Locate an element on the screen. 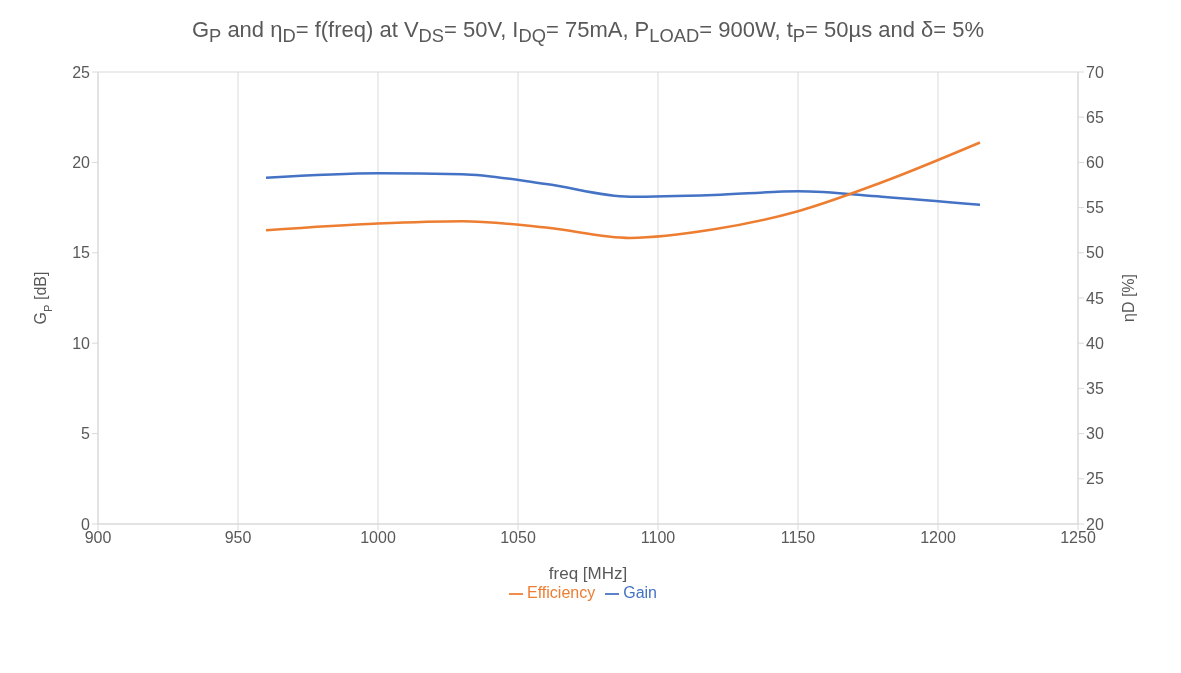 The image size is (1181, 673). x-tick-label: 1200 is located at coordinates (938, 538).